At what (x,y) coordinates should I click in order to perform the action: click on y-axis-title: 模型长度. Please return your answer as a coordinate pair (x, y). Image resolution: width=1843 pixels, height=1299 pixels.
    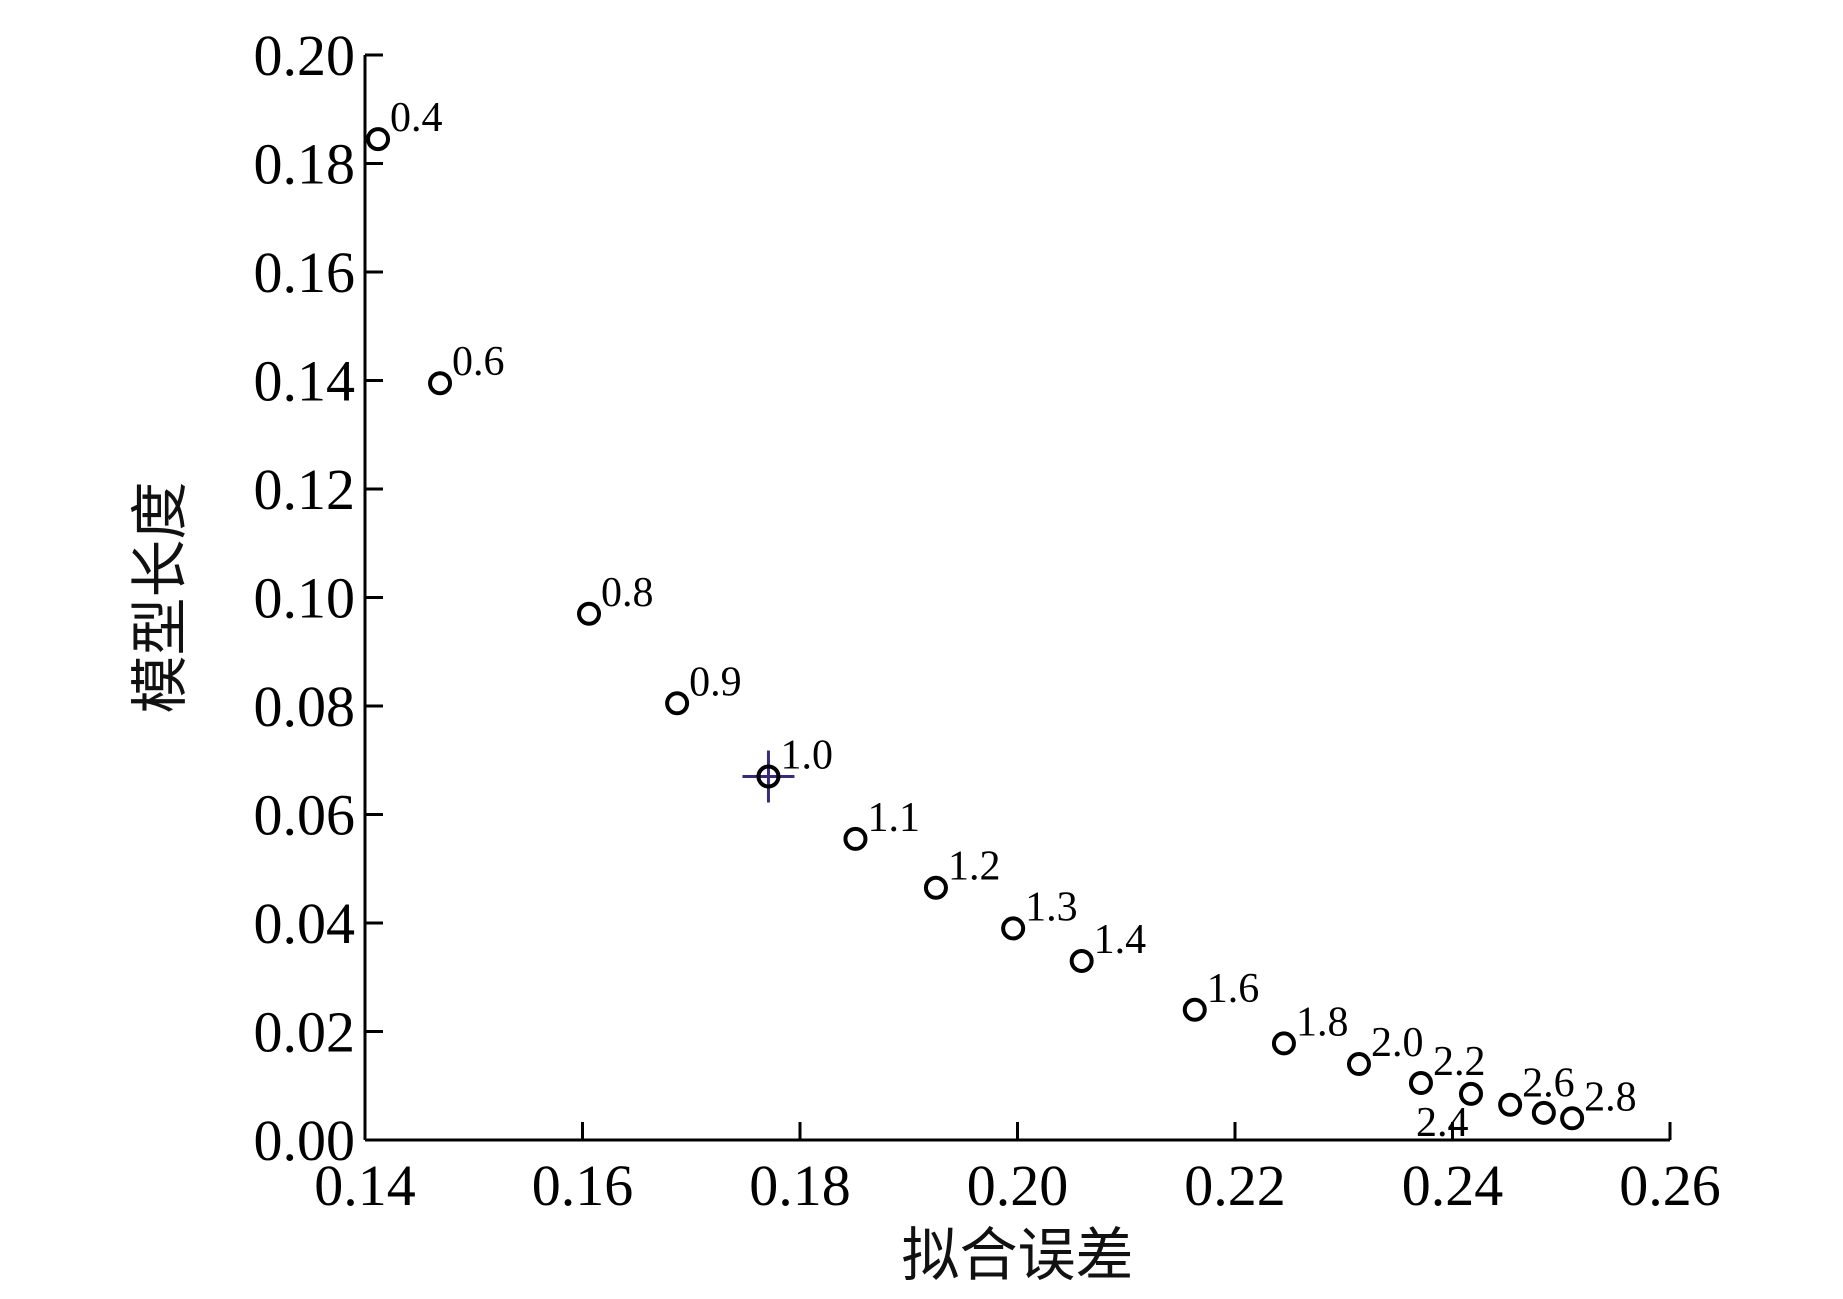
    Looking at the image, I should click on (160, 597).